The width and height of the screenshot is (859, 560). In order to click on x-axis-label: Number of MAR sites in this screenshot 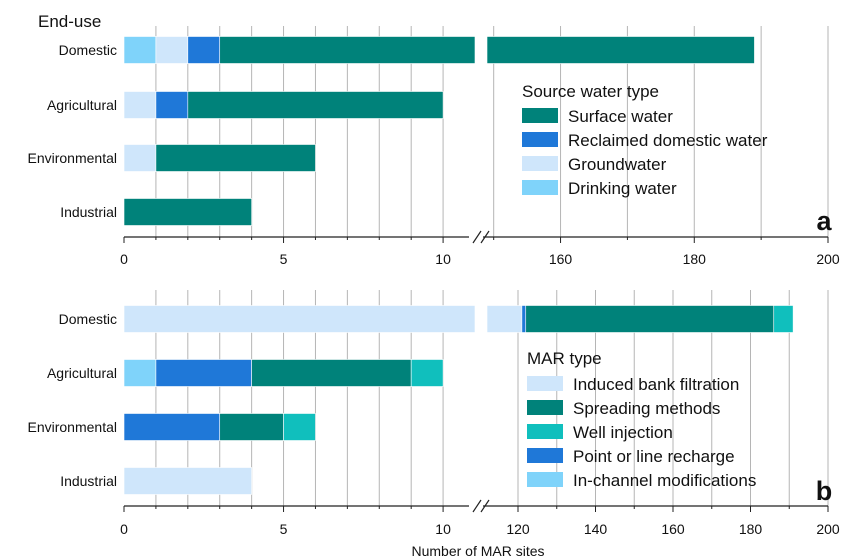, I will do `click(477, 551)`.